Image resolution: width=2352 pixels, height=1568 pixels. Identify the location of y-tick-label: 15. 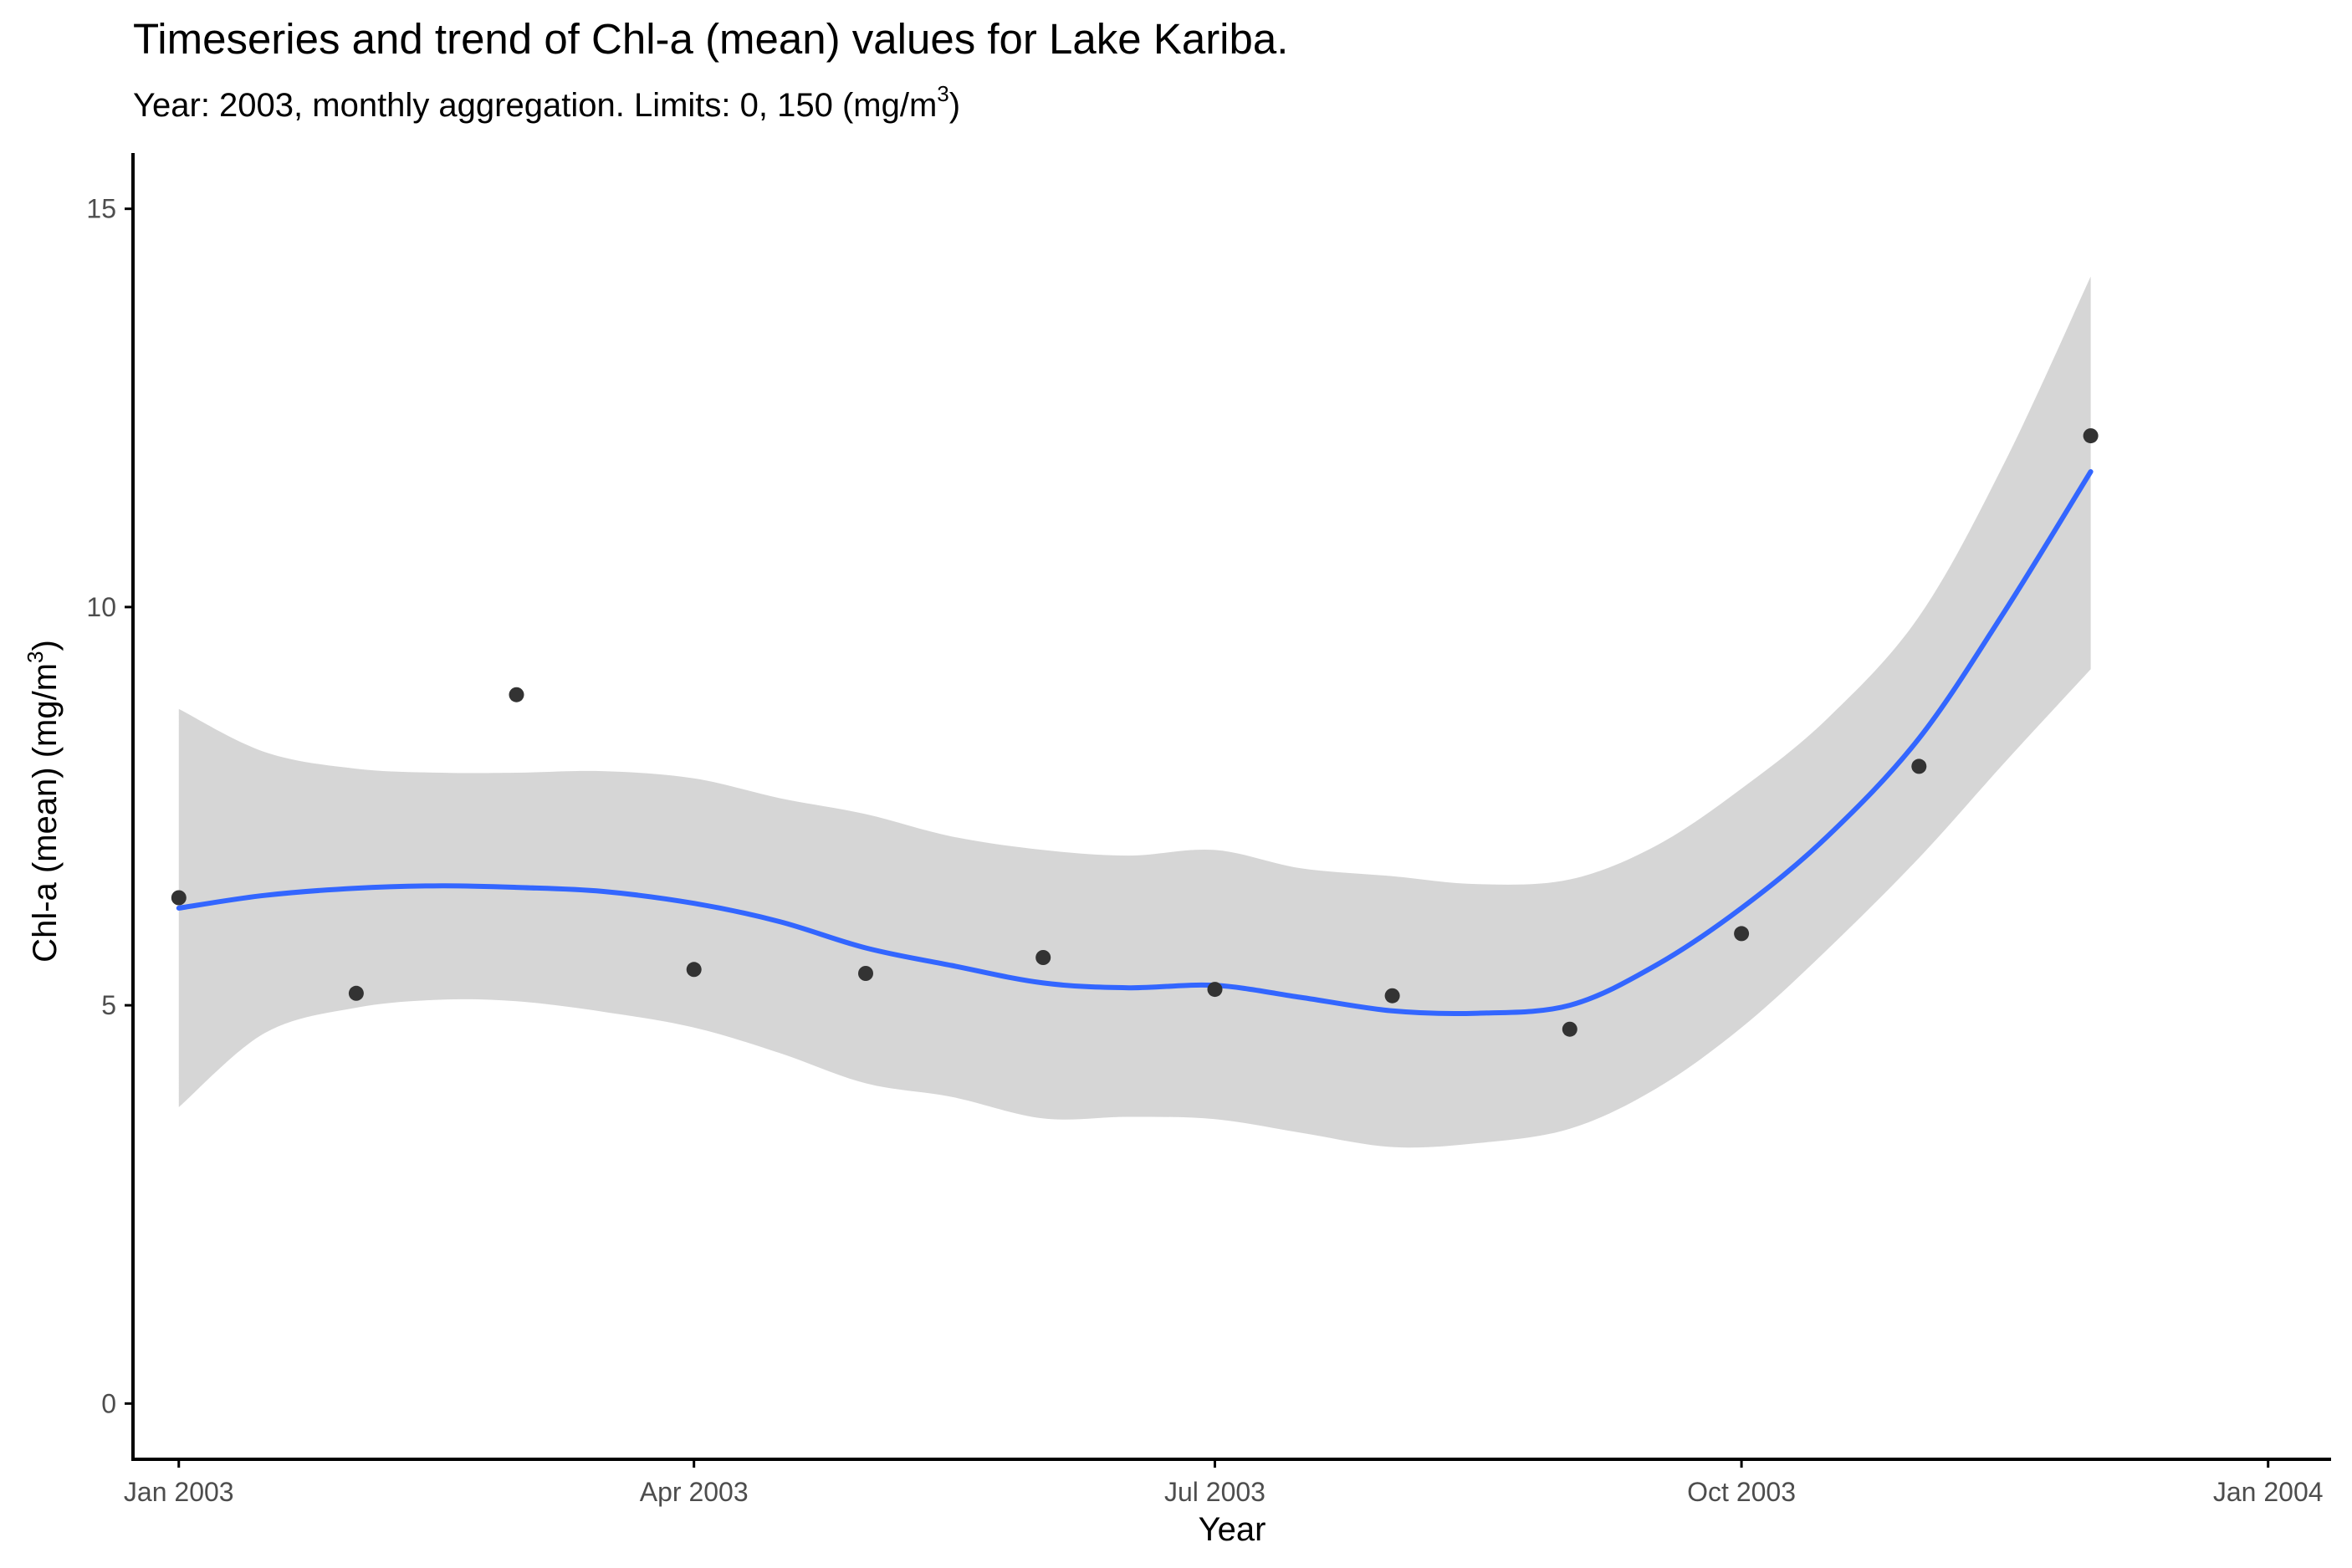
(101, 209).